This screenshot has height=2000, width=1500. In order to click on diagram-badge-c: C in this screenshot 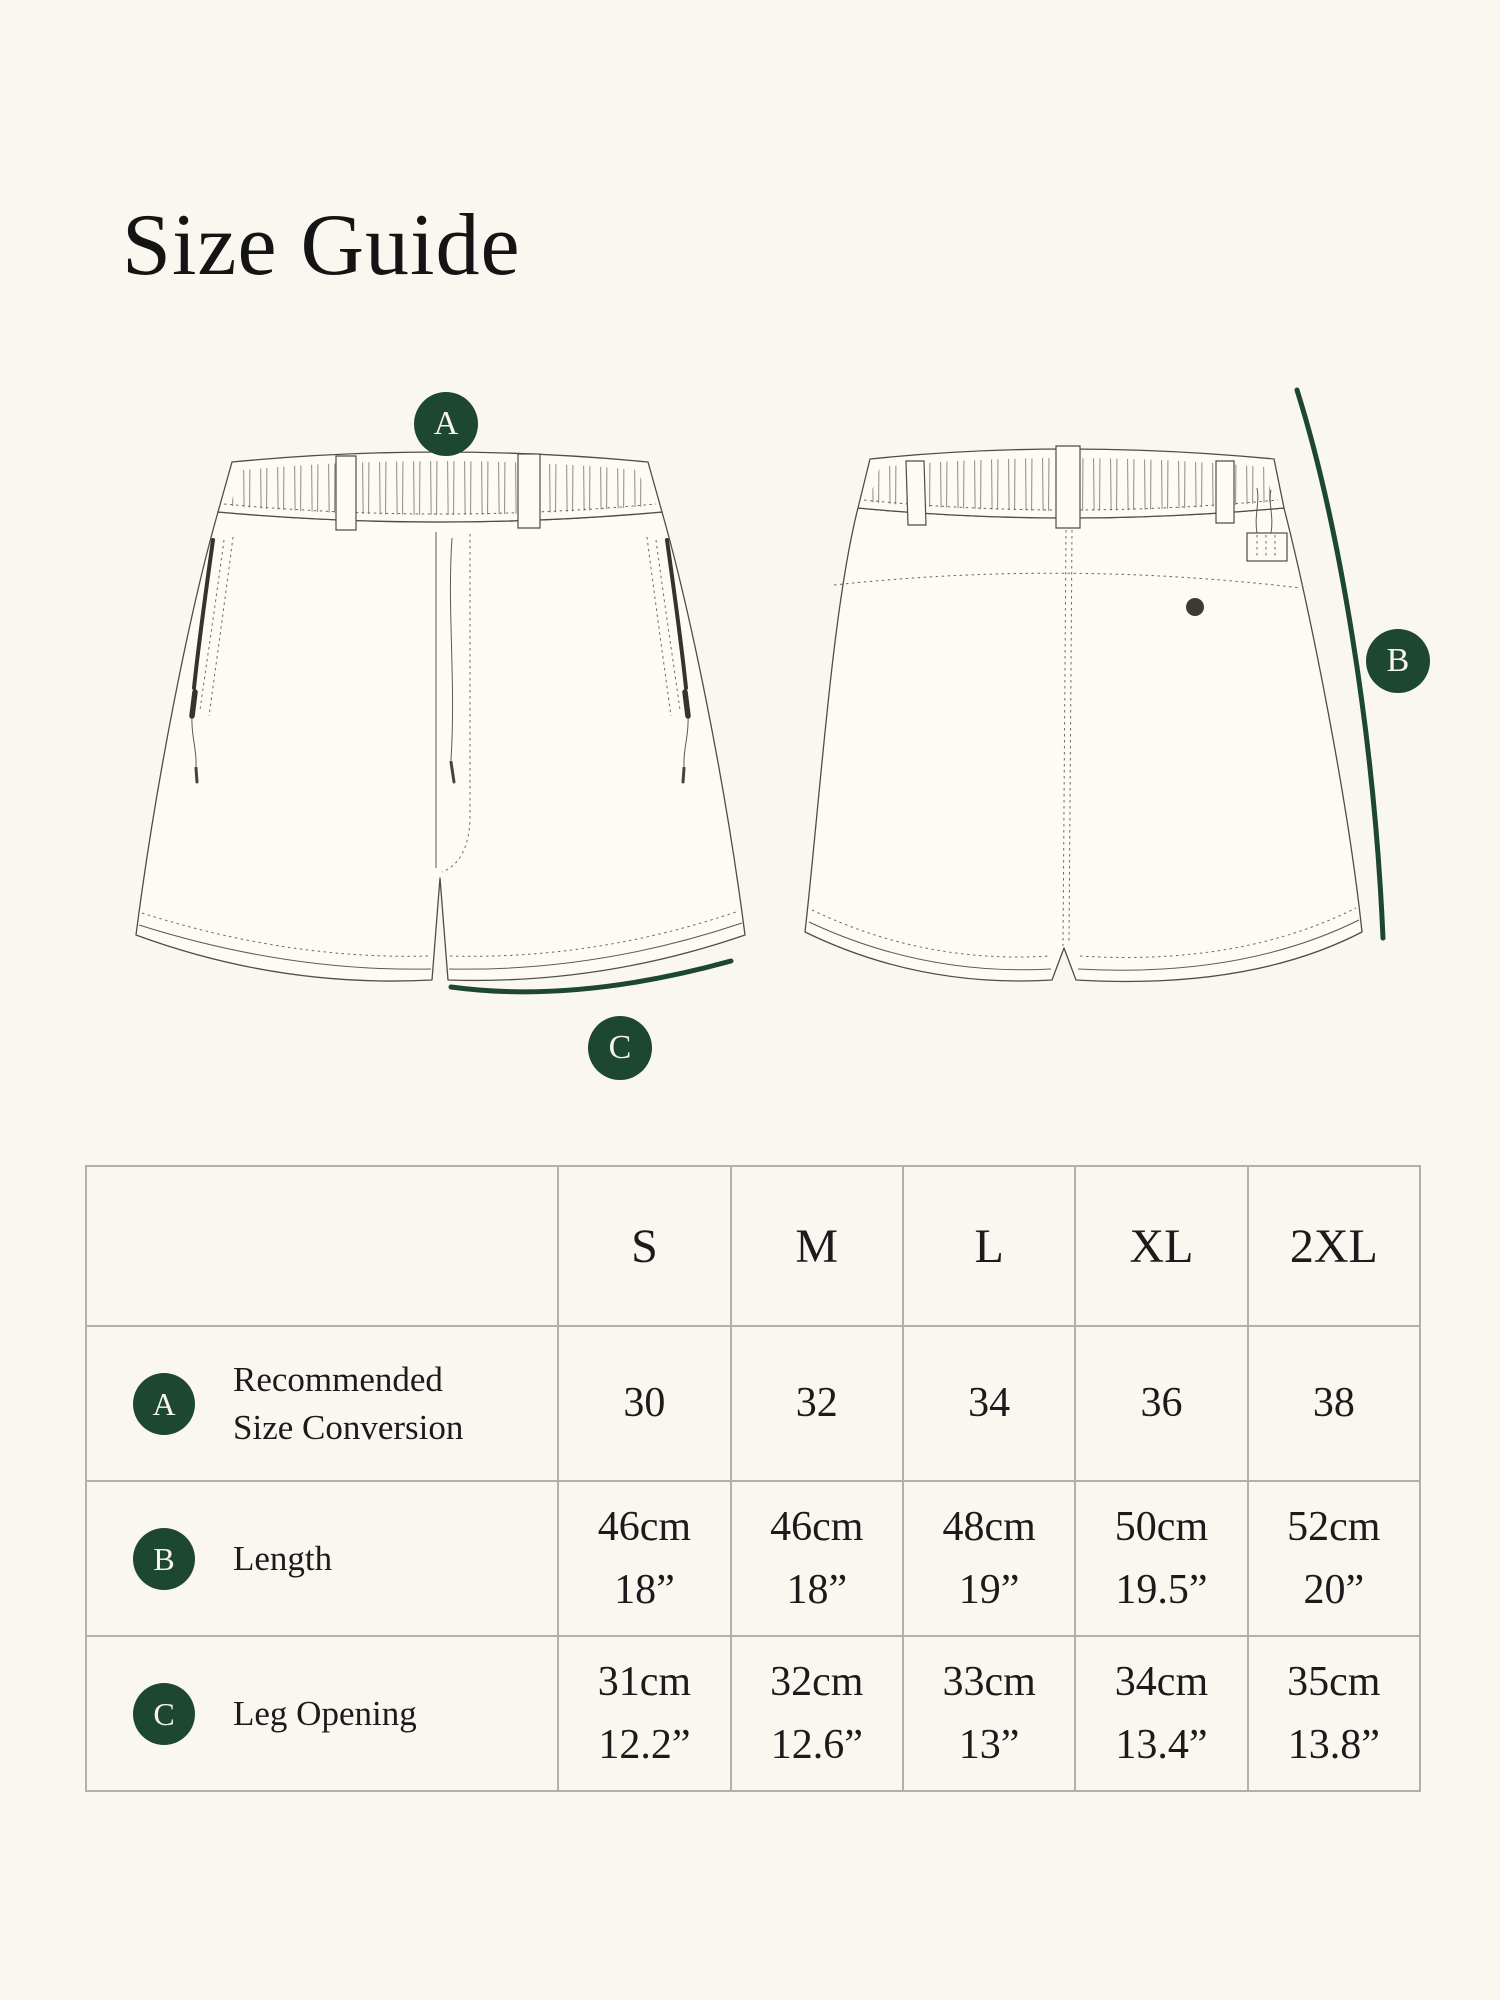, I will do `click(620, 1048)`.